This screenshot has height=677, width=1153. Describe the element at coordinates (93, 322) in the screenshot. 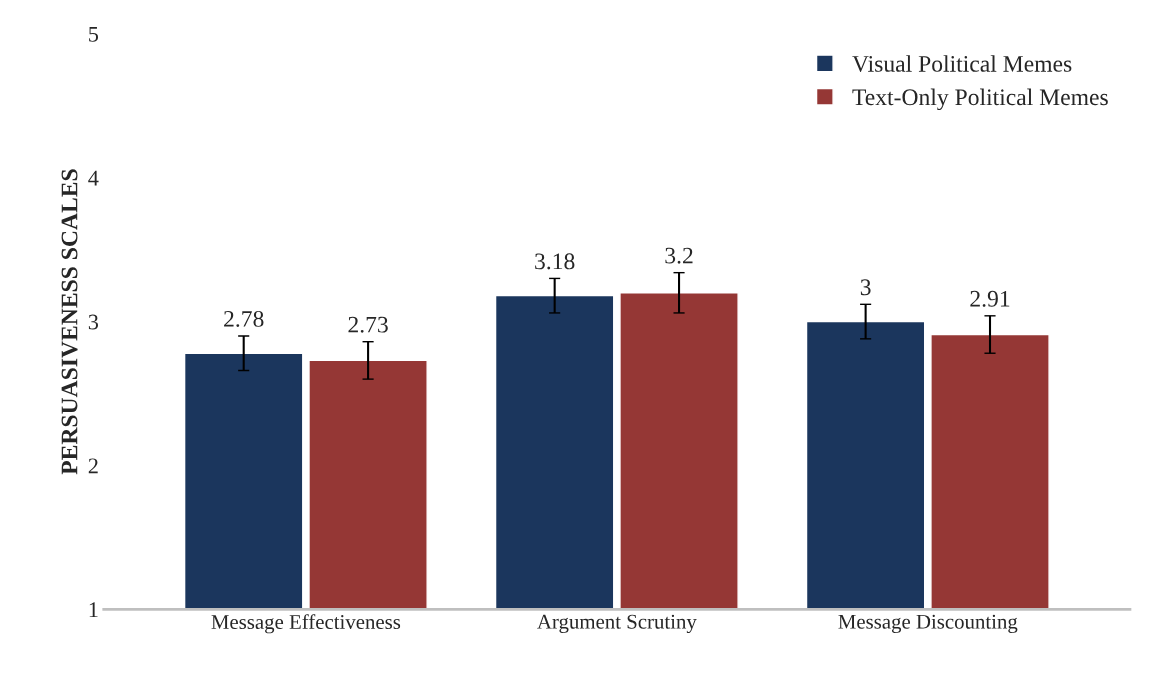

I see `y-tick-label: 3` at that location.